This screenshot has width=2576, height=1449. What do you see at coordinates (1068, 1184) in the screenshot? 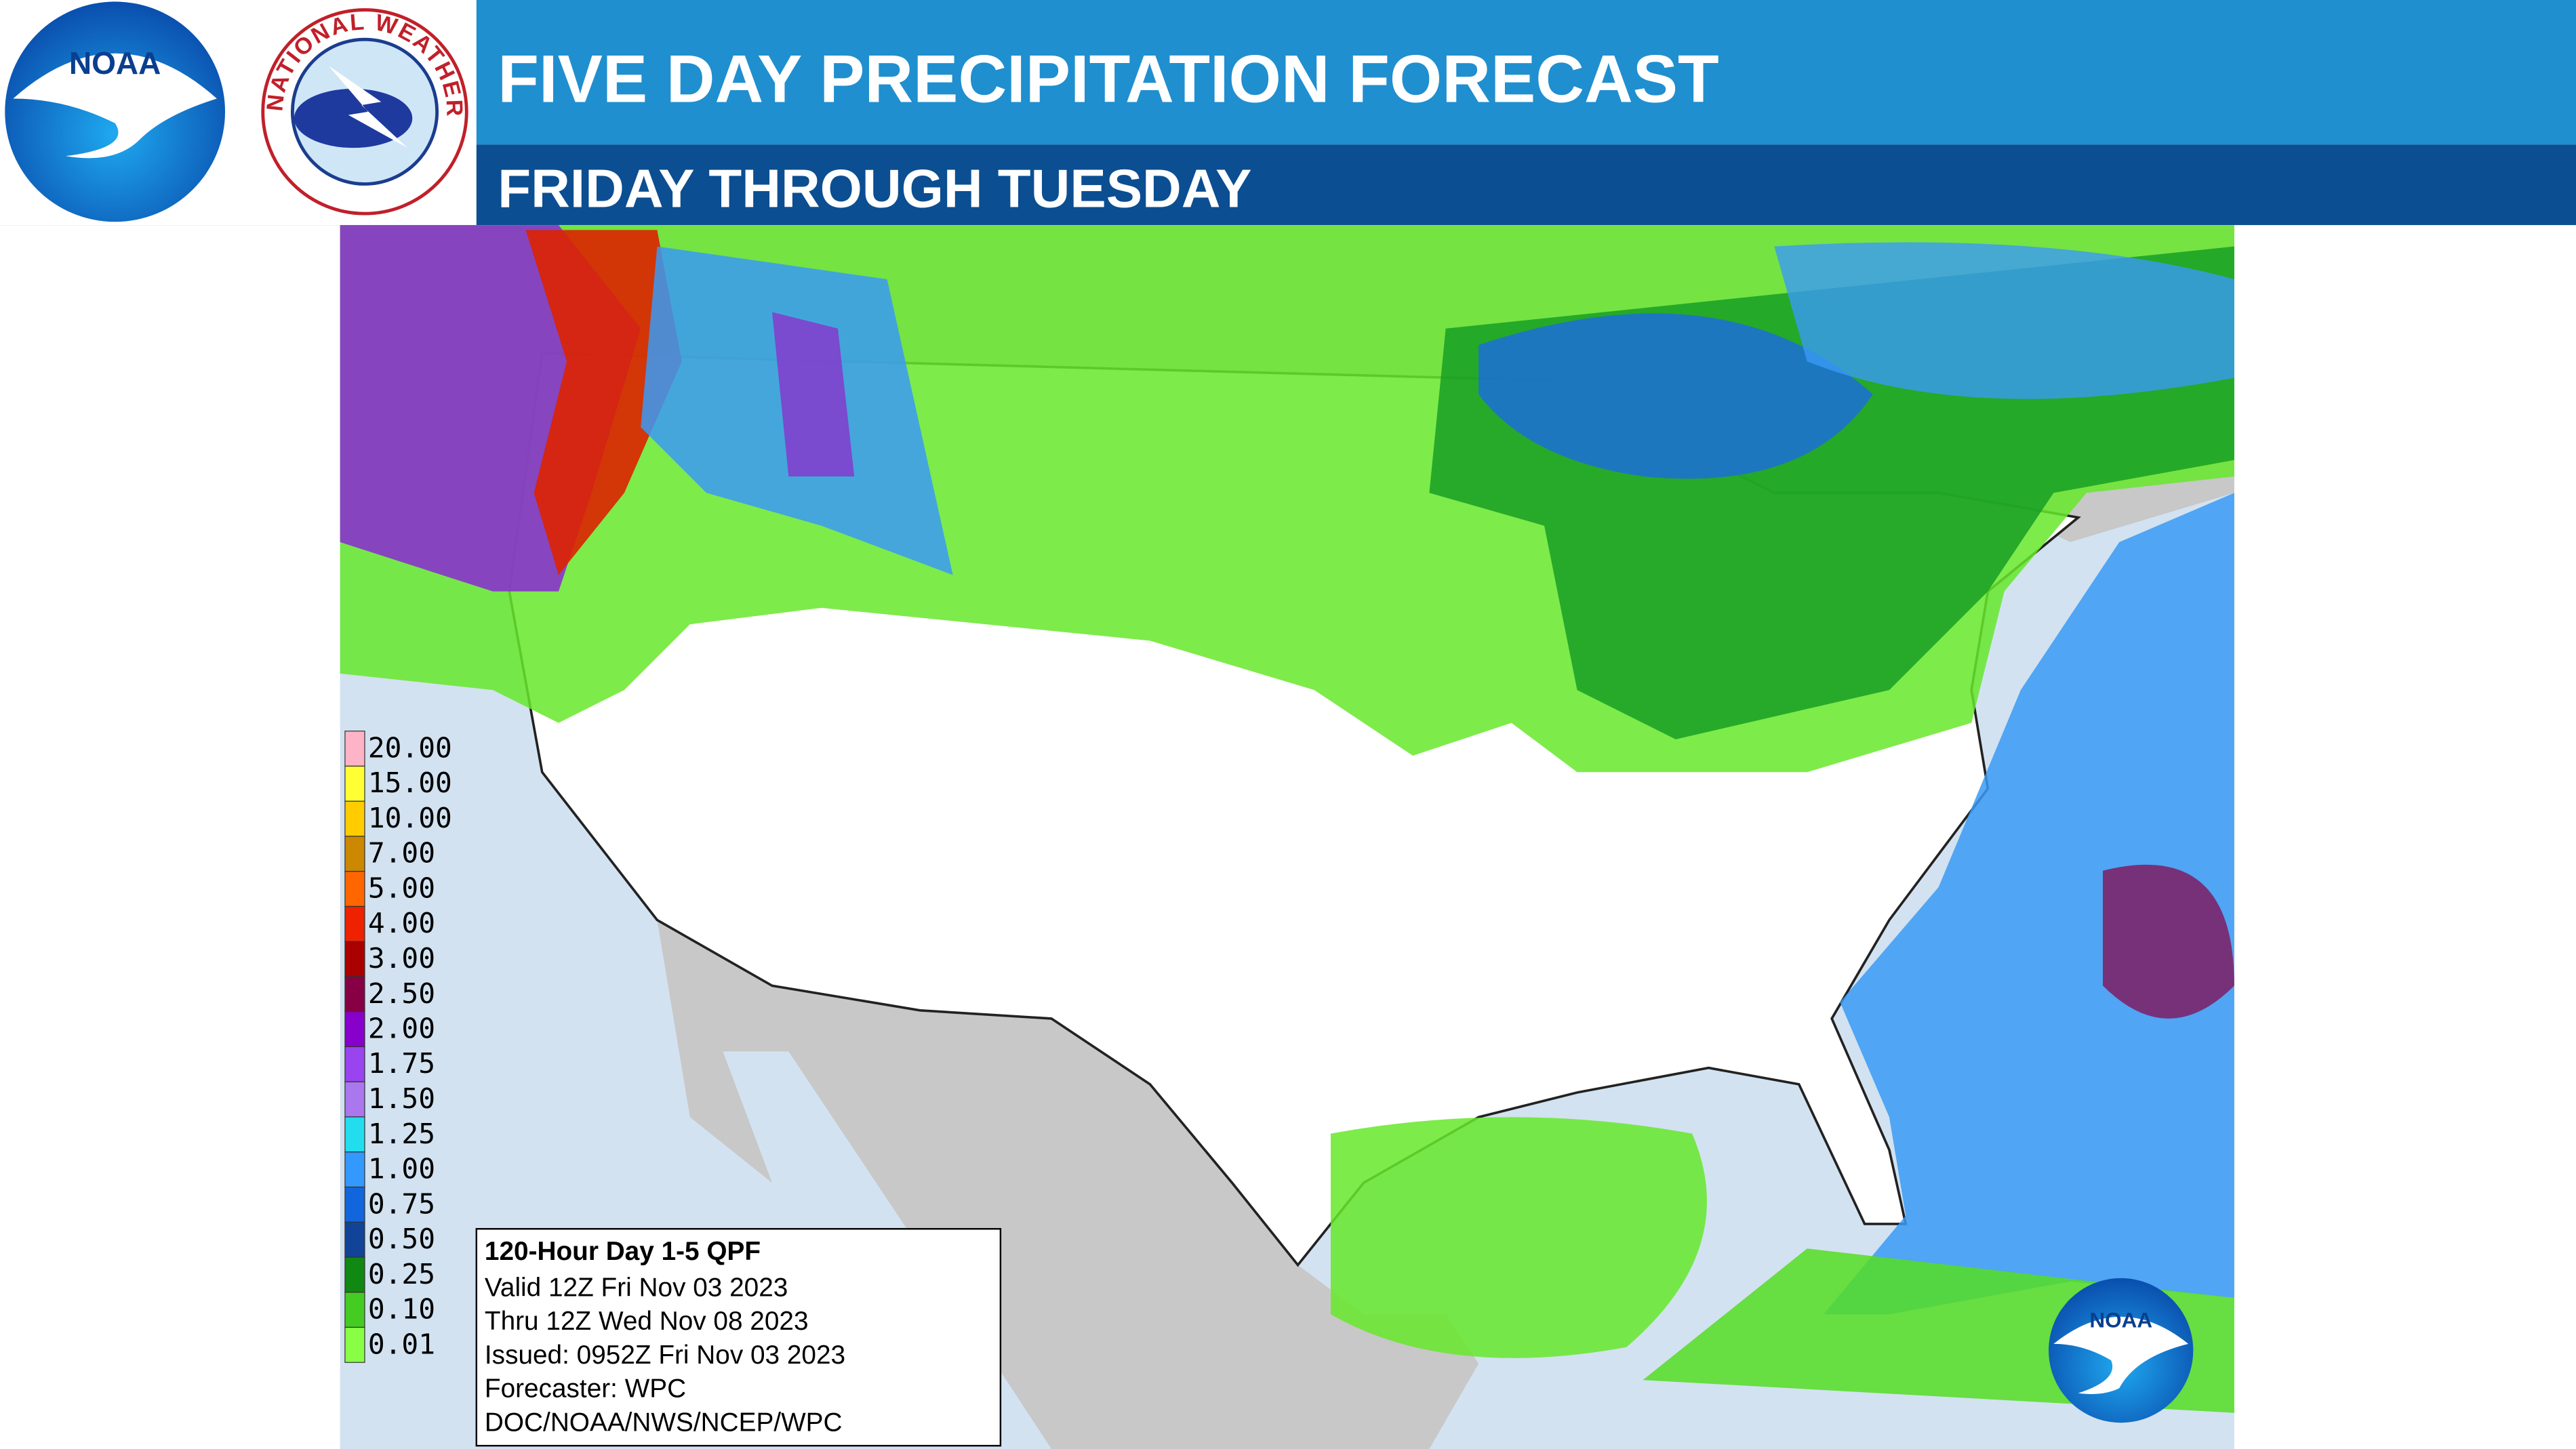
I see `mexico` at bounding box center [1068, 1184].